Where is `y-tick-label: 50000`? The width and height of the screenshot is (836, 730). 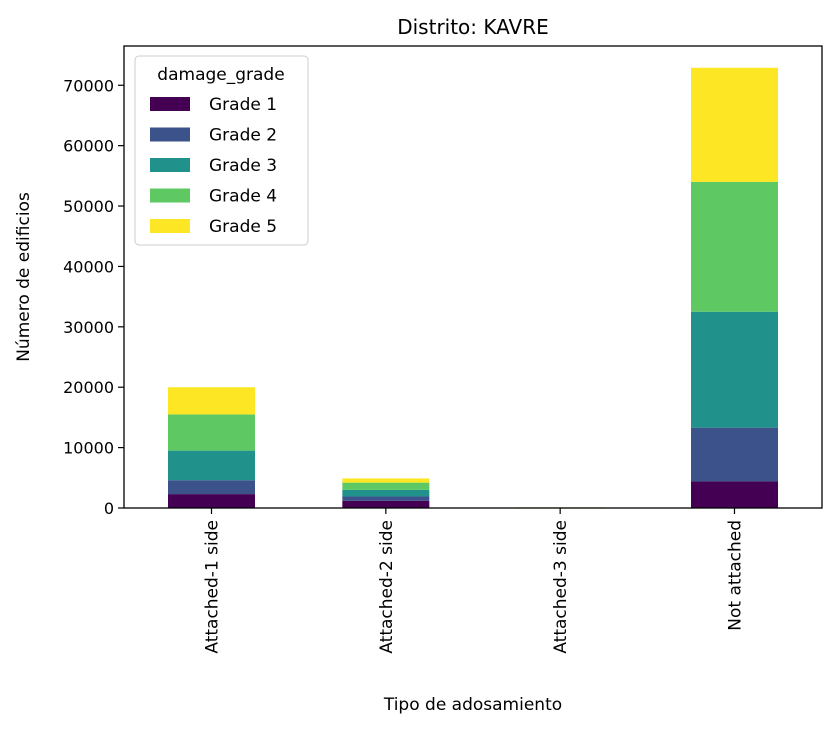
y-tick-label: 50000 is located at coordinates (88, 206).